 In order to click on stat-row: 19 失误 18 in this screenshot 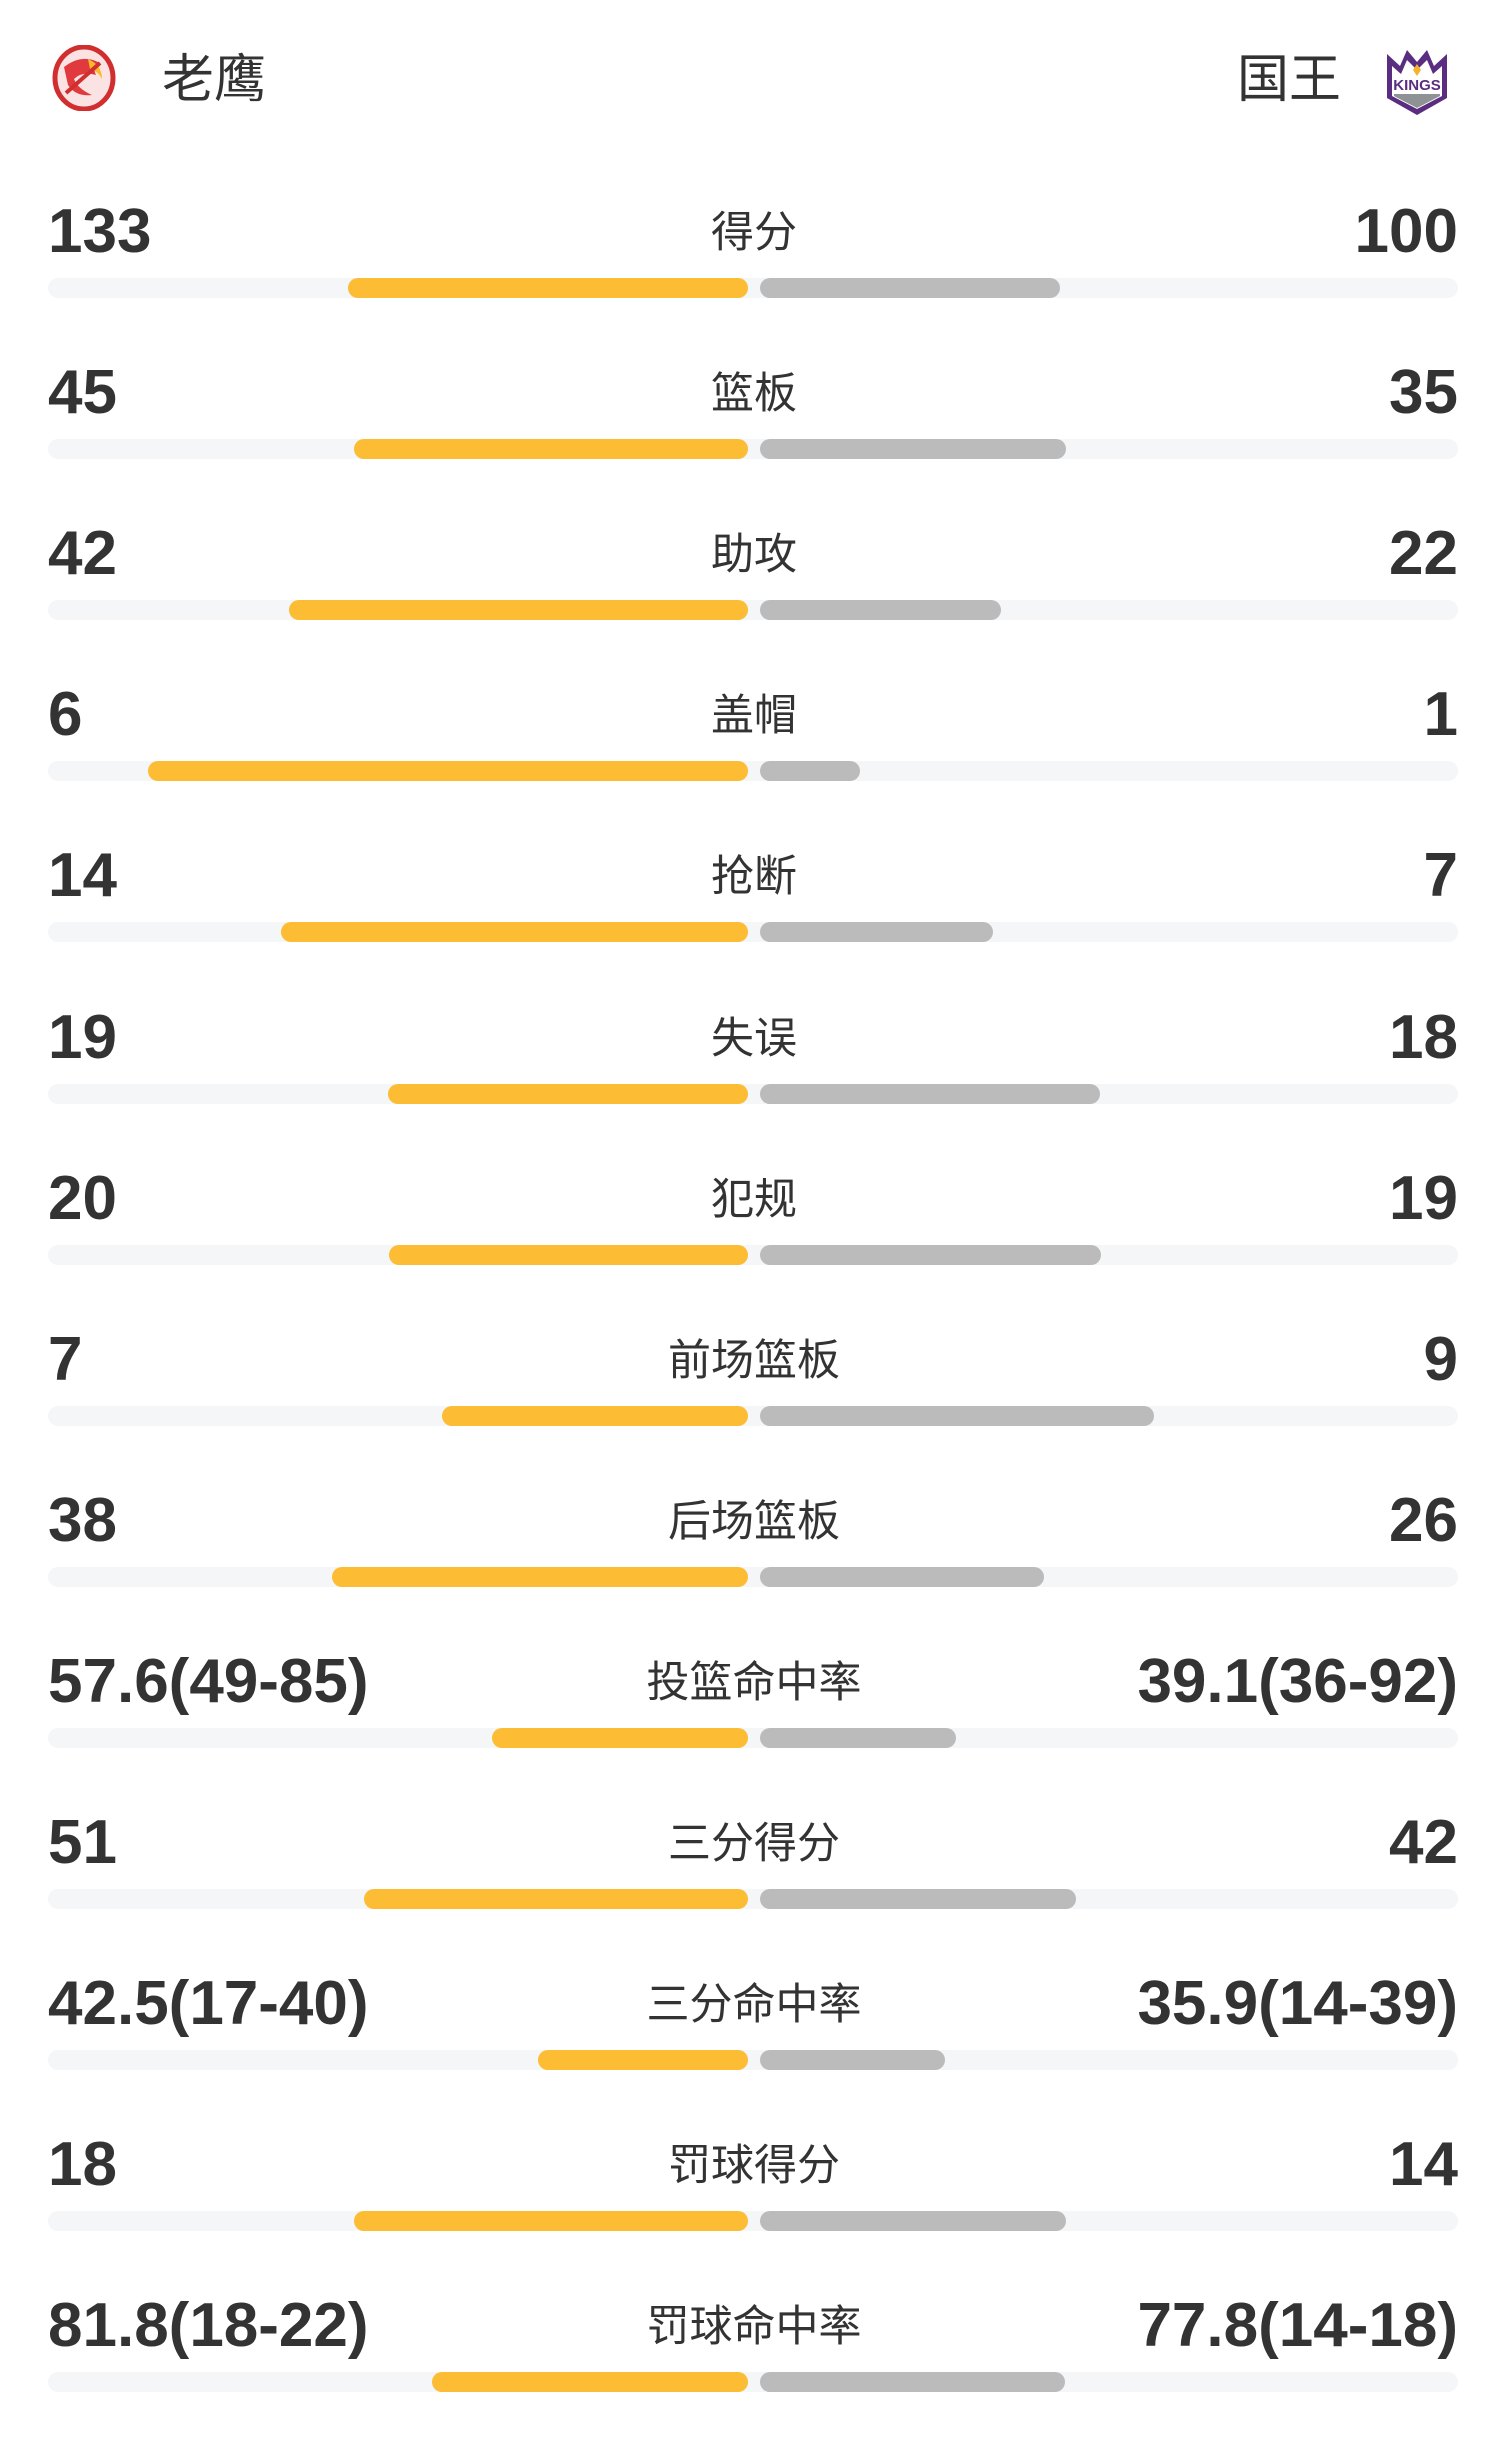, I will do `click(750, 1083)`.